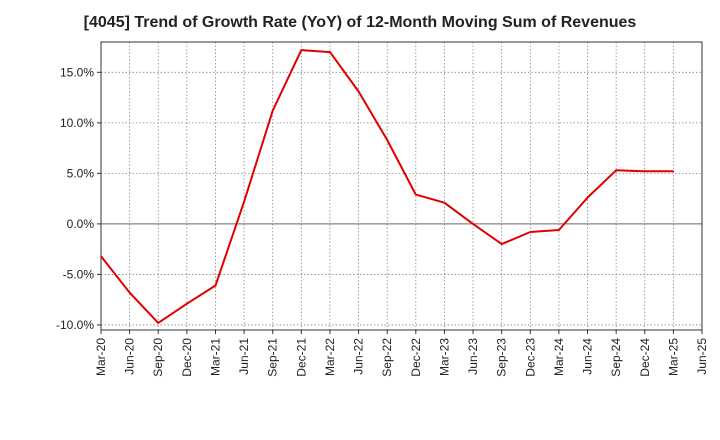 The height and width of the screenshot is (440, 720). What do you see at coordinates (416, 357) in the screenshot?
I see `x-tick-label: Dec-22` at bounding box center [416, 357].